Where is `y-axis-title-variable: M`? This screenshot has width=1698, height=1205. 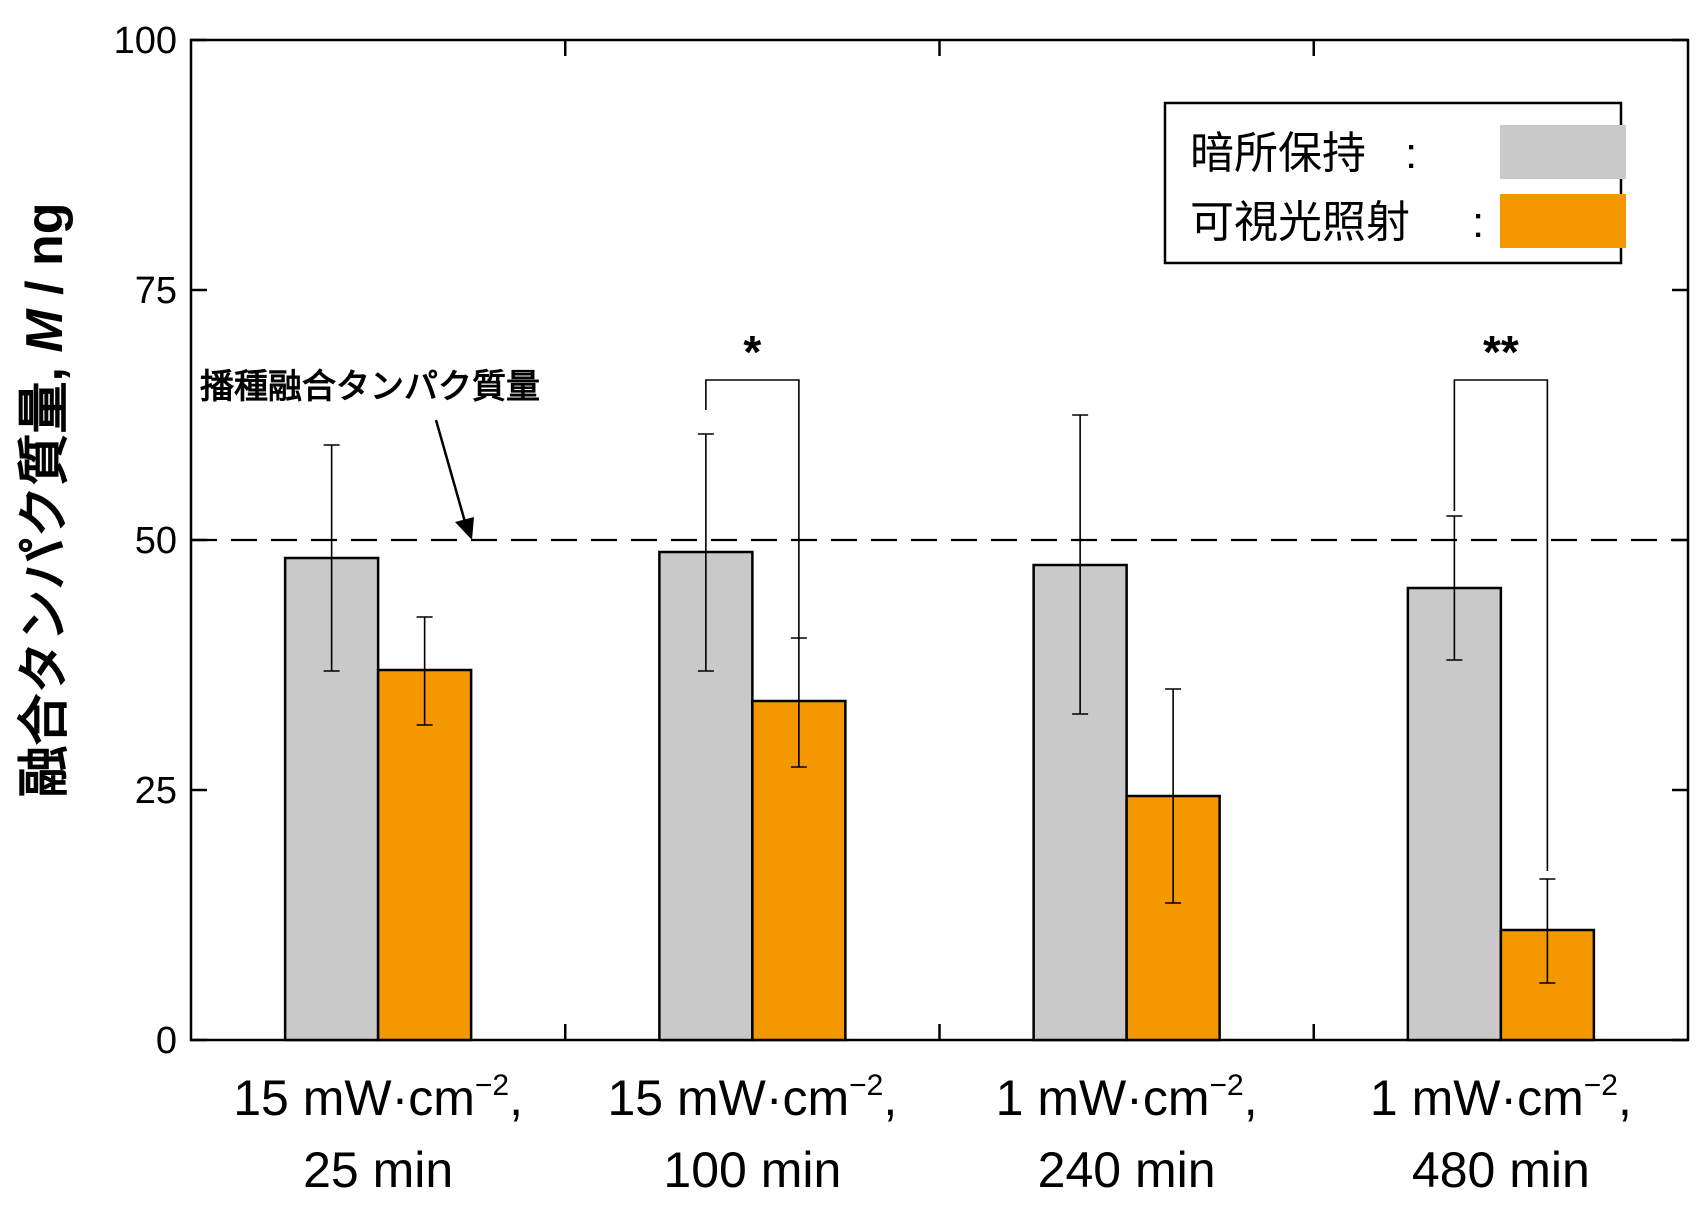
y-axis-title-variable: M is located at coordinates (45, 330).